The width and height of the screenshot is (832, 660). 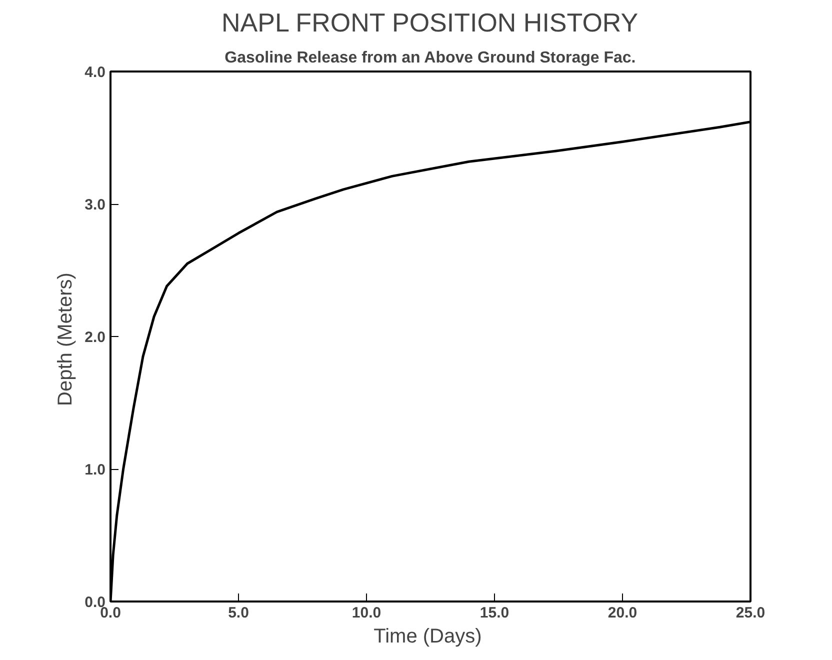 What do you see at coordinates (751, 613) in the screenshot?
I see `x-tick-label: 25.0` at bounding box center [751, 613].